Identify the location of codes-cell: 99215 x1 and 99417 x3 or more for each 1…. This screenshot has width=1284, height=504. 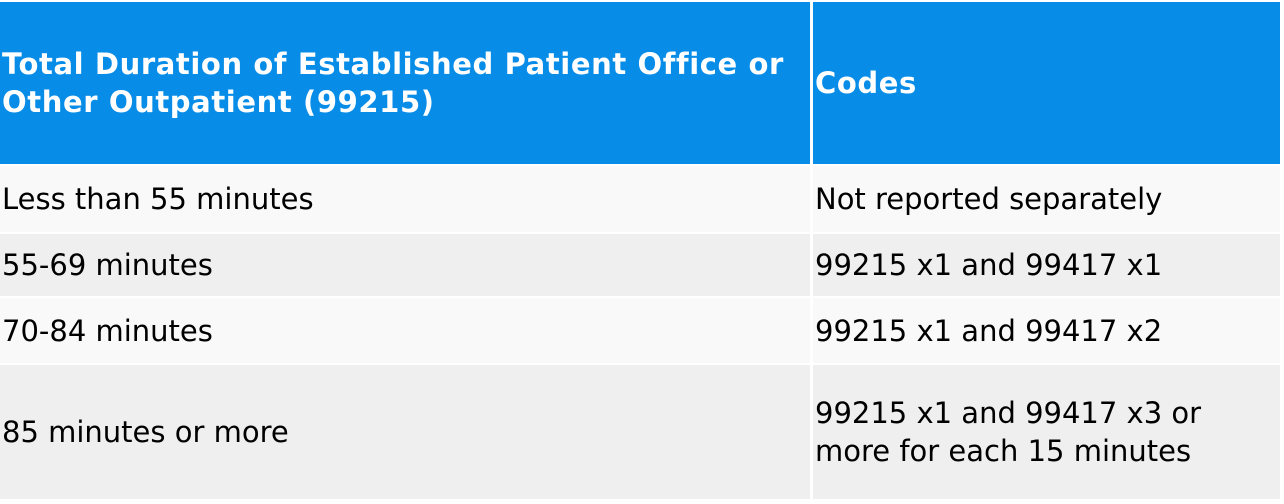
(1046, 433).